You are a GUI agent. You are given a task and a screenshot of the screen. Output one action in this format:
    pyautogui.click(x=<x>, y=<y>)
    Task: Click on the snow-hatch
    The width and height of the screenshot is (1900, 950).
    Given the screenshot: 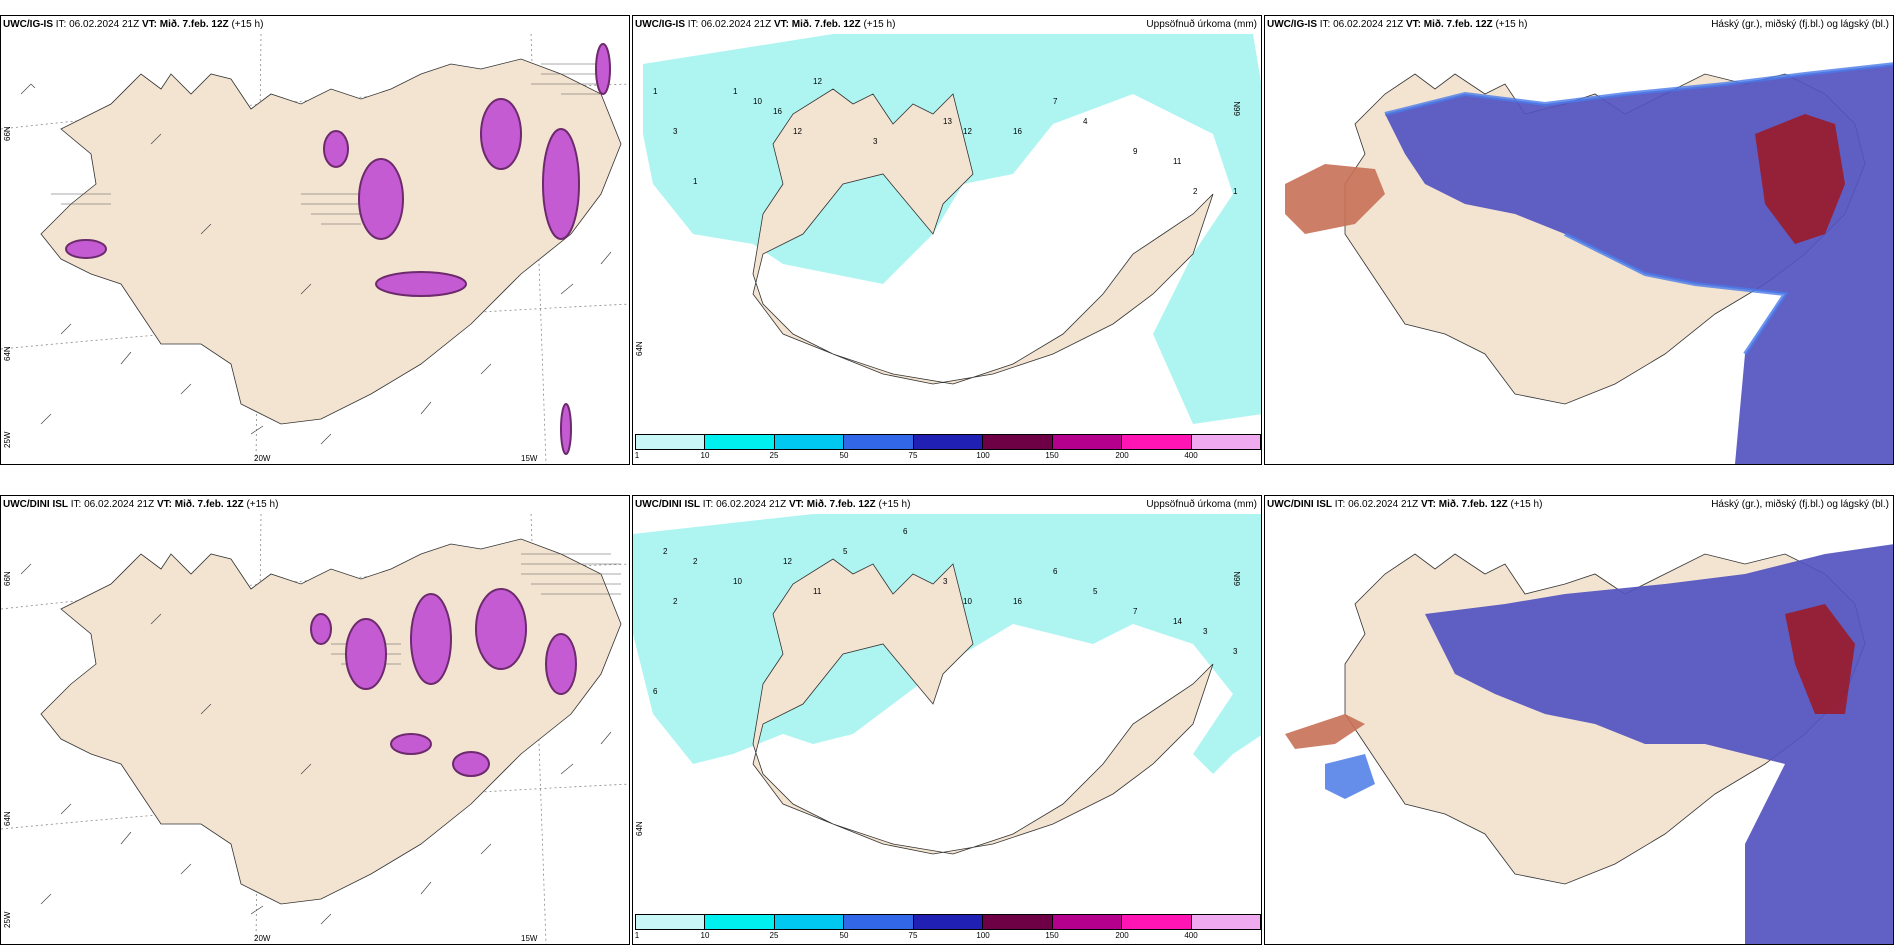 What is the action you would take?
    pyautogui.click(x=331, y=144)
    